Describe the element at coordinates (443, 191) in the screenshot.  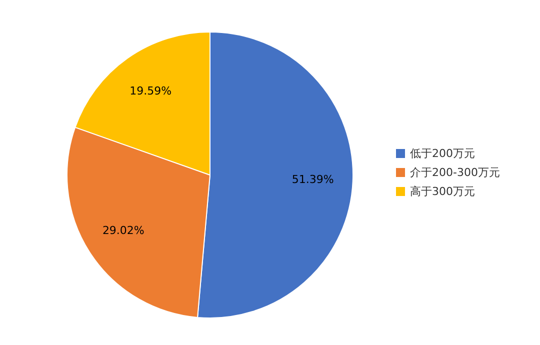
I see `legend-label: 高于300万元` at that location.